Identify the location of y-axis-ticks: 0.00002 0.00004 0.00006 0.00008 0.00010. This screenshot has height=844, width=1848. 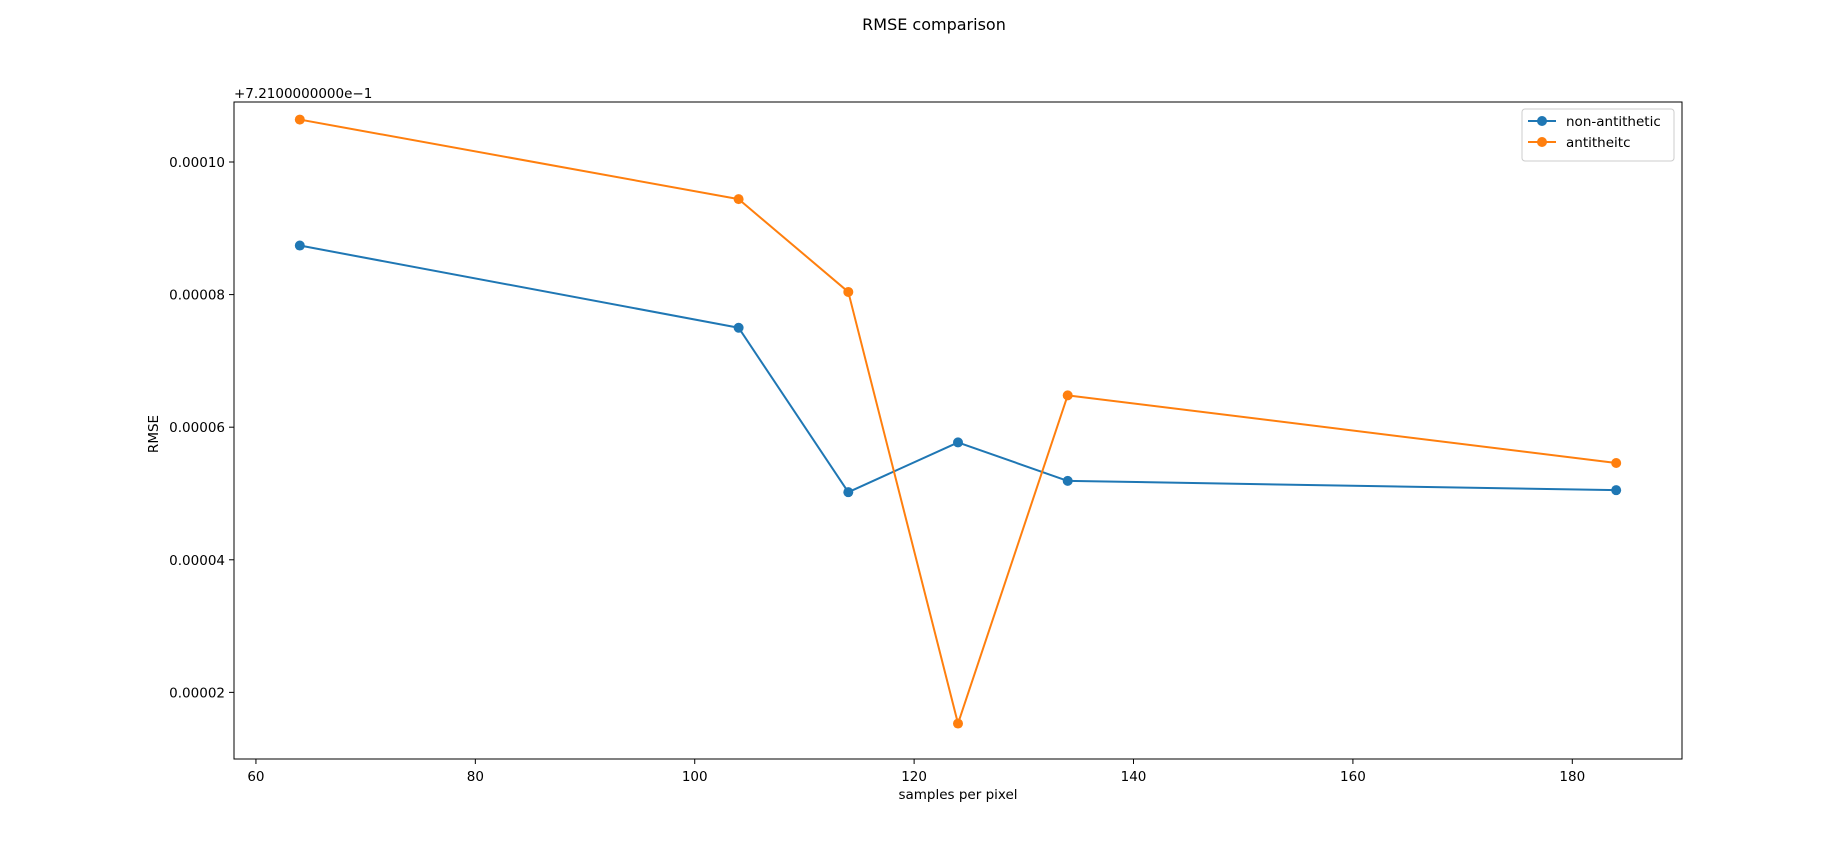
(201, 428).